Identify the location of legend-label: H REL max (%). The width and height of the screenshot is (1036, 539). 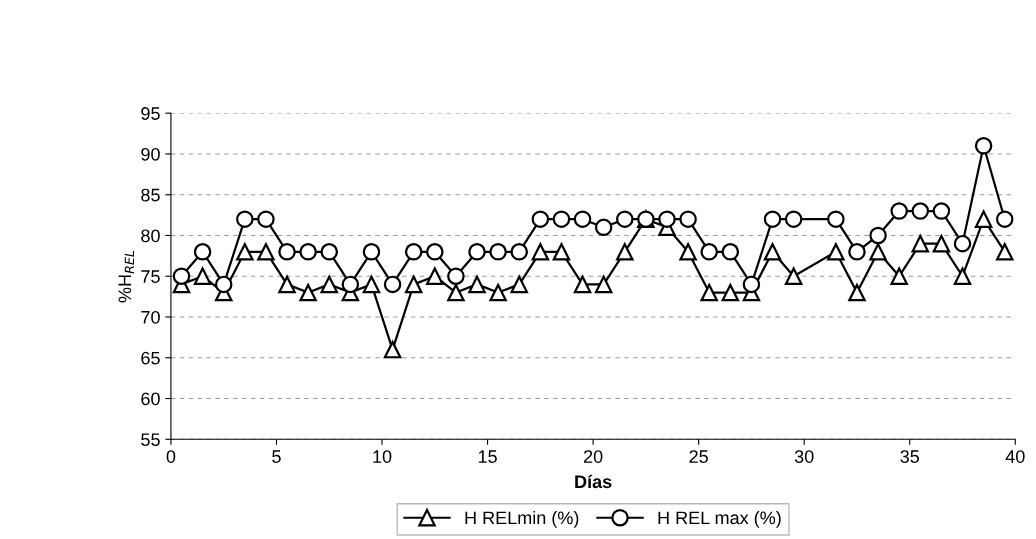
(719, 519).